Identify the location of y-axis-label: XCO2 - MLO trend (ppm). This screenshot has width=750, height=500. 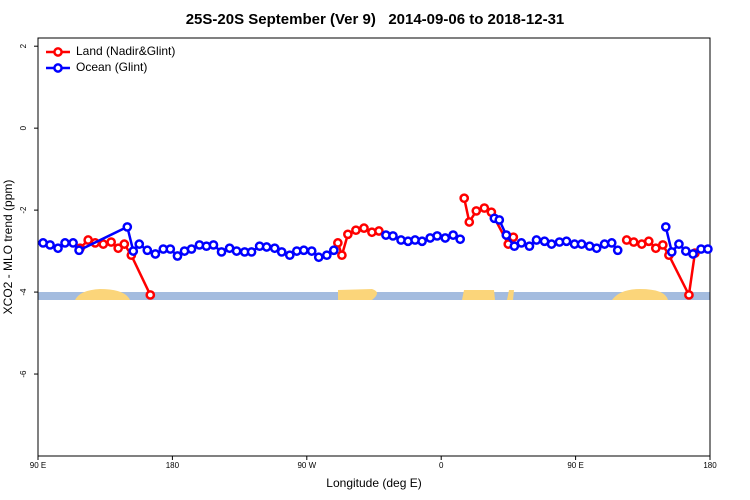
(8, 247).